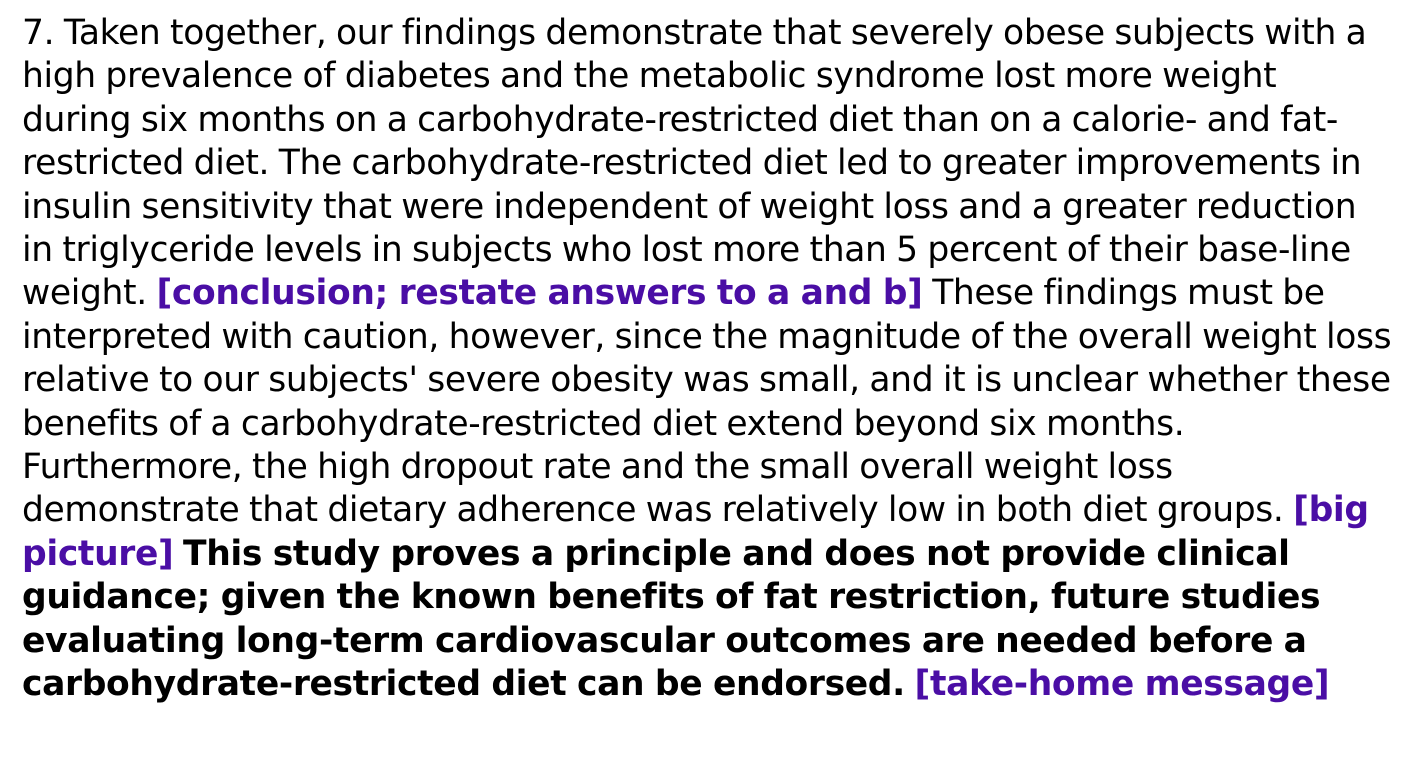 This screenshot has width=1413, height=766. What do you see at coordinates (1122, 684) in the screenshot?
I see `annotation-take-home: [take-home message]` at bounding box center [1122, 684].